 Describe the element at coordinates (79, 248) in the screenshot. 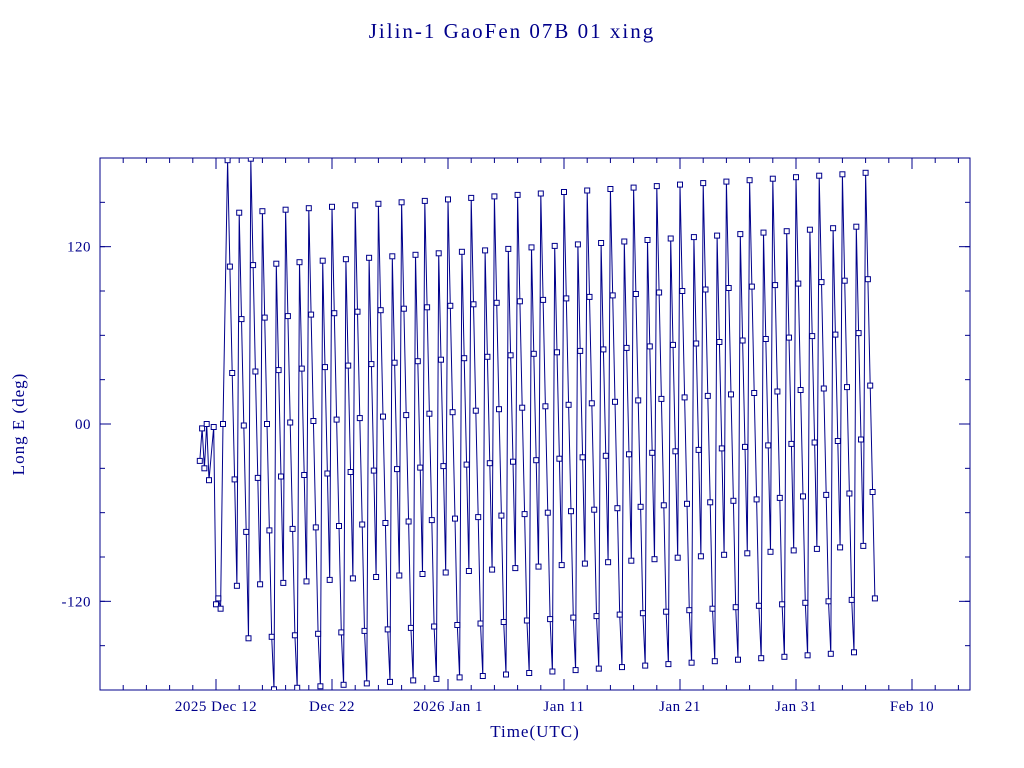

I see `y-tick-label: 120` at that location.